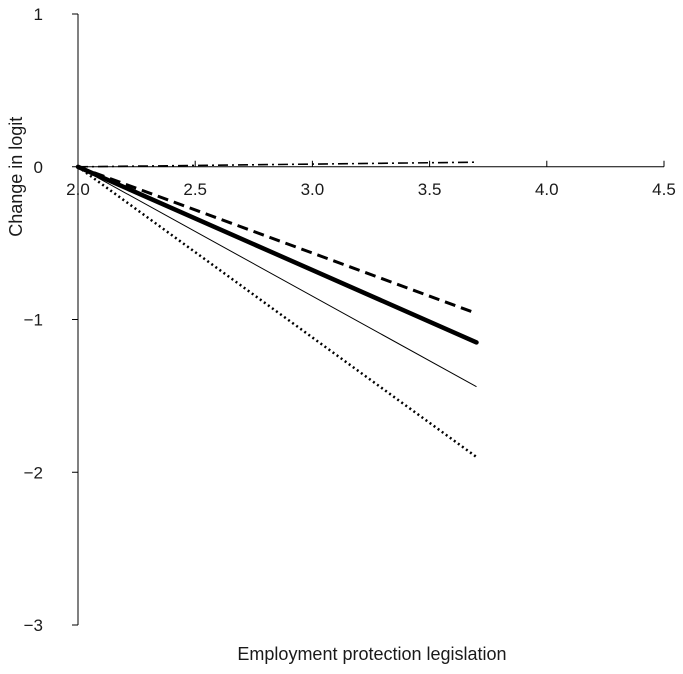 Image resolution: width=683 pixels, height=674 pixels. What do you see at coordinates (664, 189) in the screenshot?
I see `x-tick-label: 4.5` at bounding box center [664, 189].